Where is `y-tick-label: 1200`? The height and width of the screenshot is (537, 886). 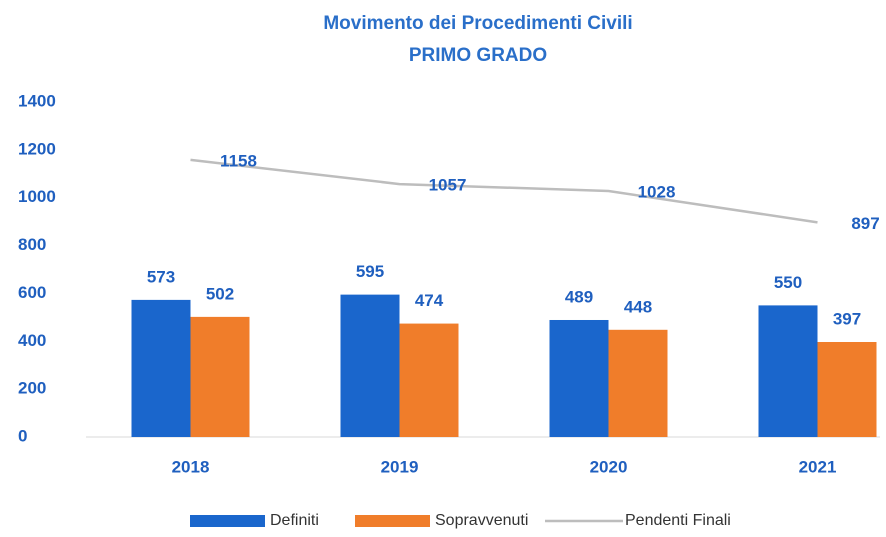 y-tick-label: 1200 is located at coordinates (37, 148).